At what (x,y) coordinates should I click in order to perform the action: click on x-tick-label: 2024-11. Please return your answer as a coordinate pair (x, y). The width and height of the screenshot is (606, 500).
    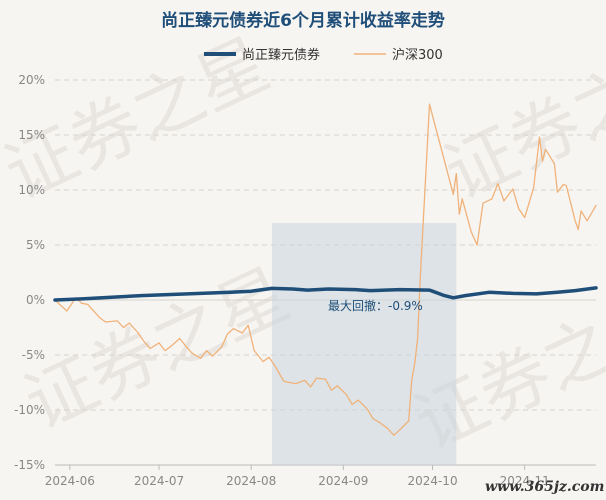
    Looking at the image, I should click on (525, 481).